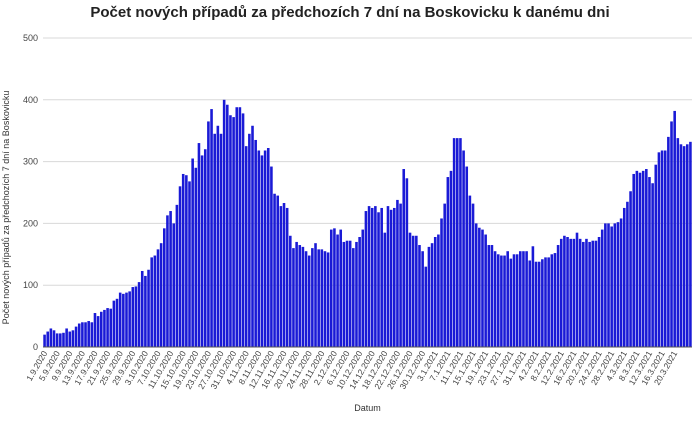 The height and width of the screenshot is (426, 700). I want to click on y-tick-label: 100, so click(30, 285).